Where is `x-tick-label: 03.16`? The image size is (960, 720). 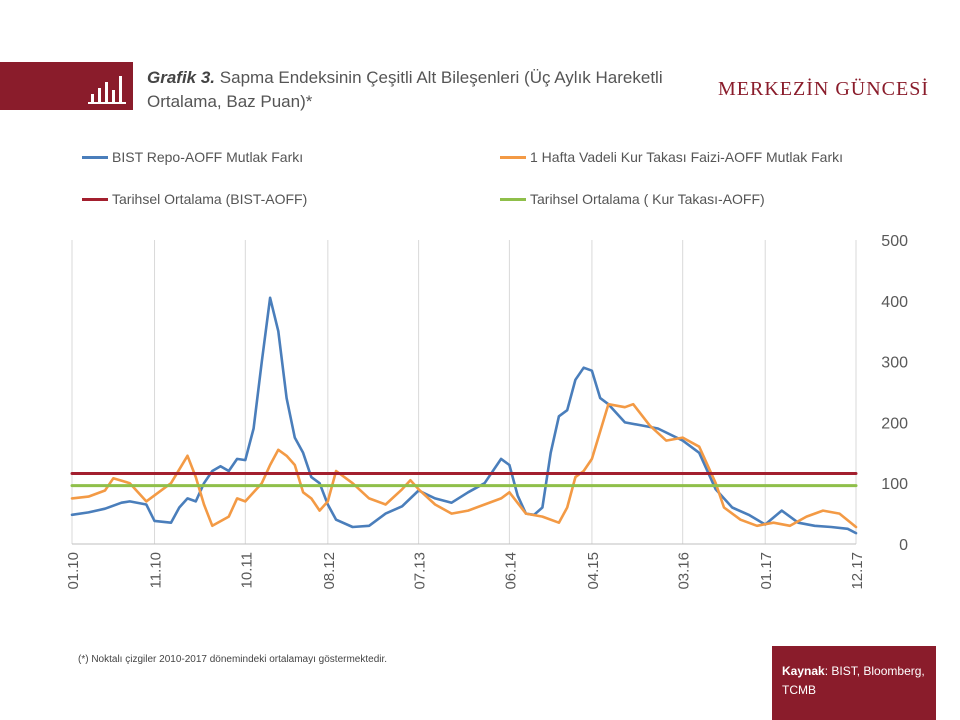
x-tick-label: 03.16 is located at coordinates (684, 571).